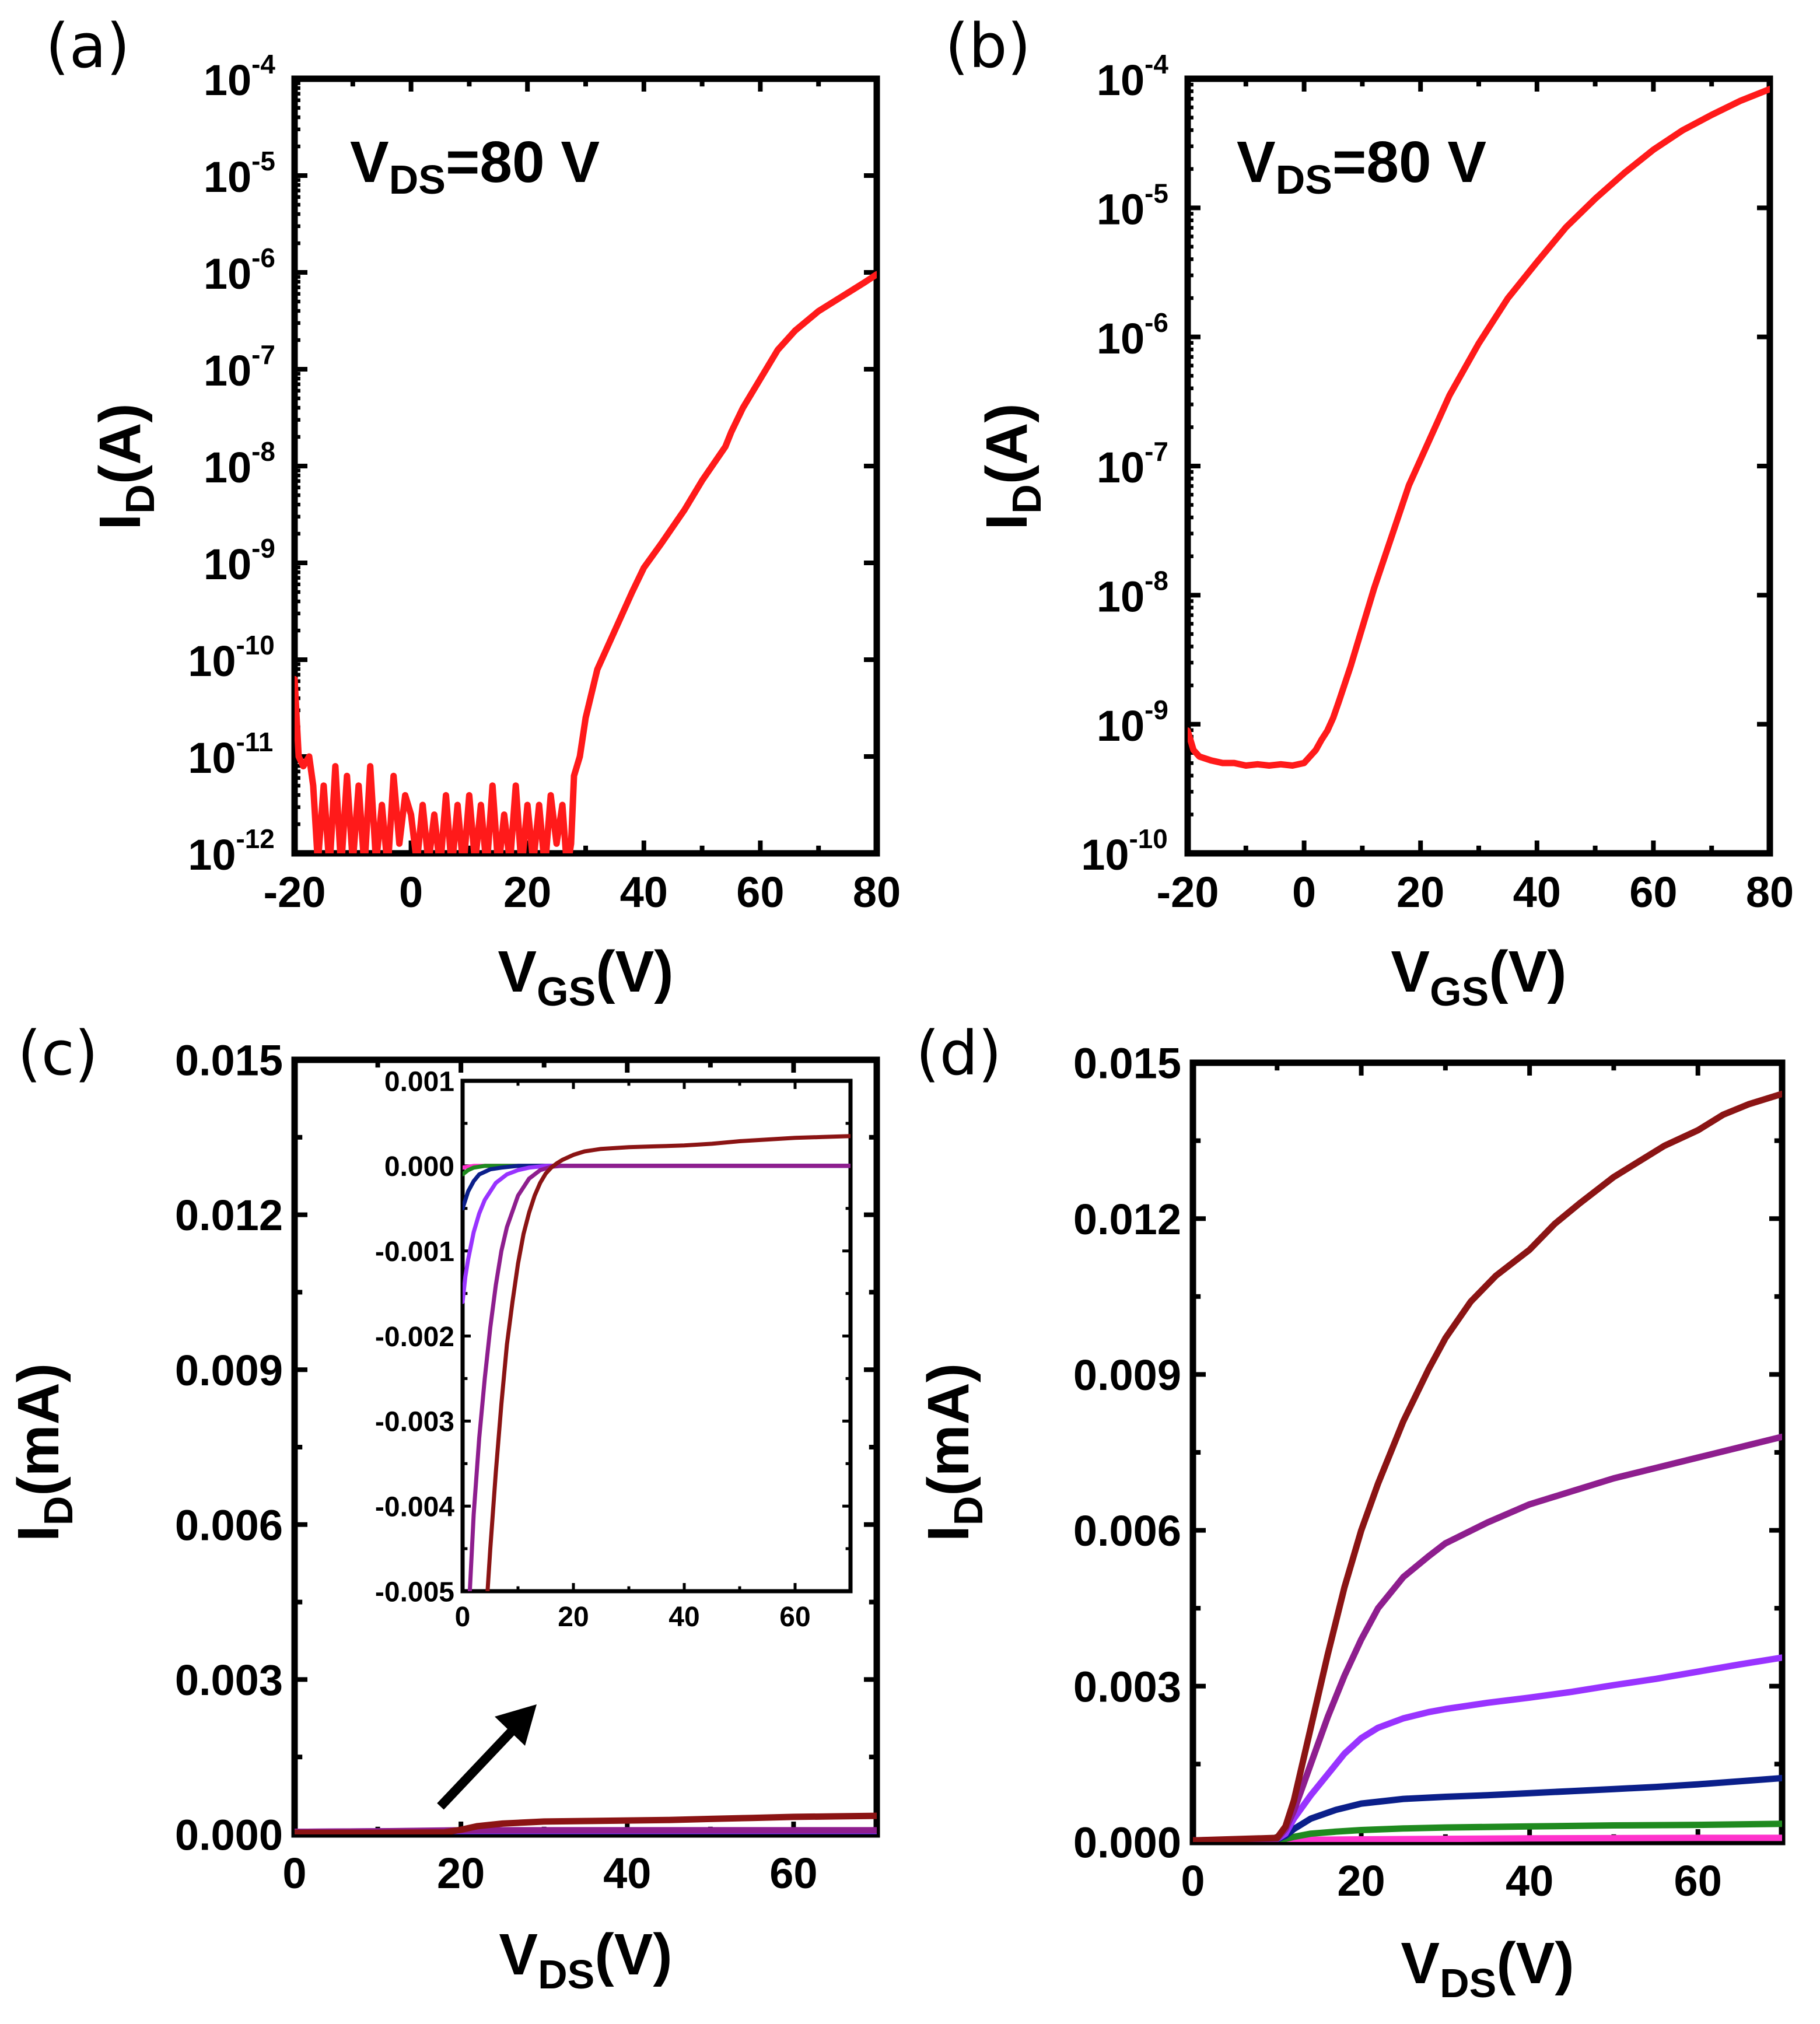 The width and height of the screenshot is (1820, 2024). What do you see at coordinates (414, 1506) in the screenshot?
I see `y-tick-label: -0.004` at bounding box center [414, 1506].